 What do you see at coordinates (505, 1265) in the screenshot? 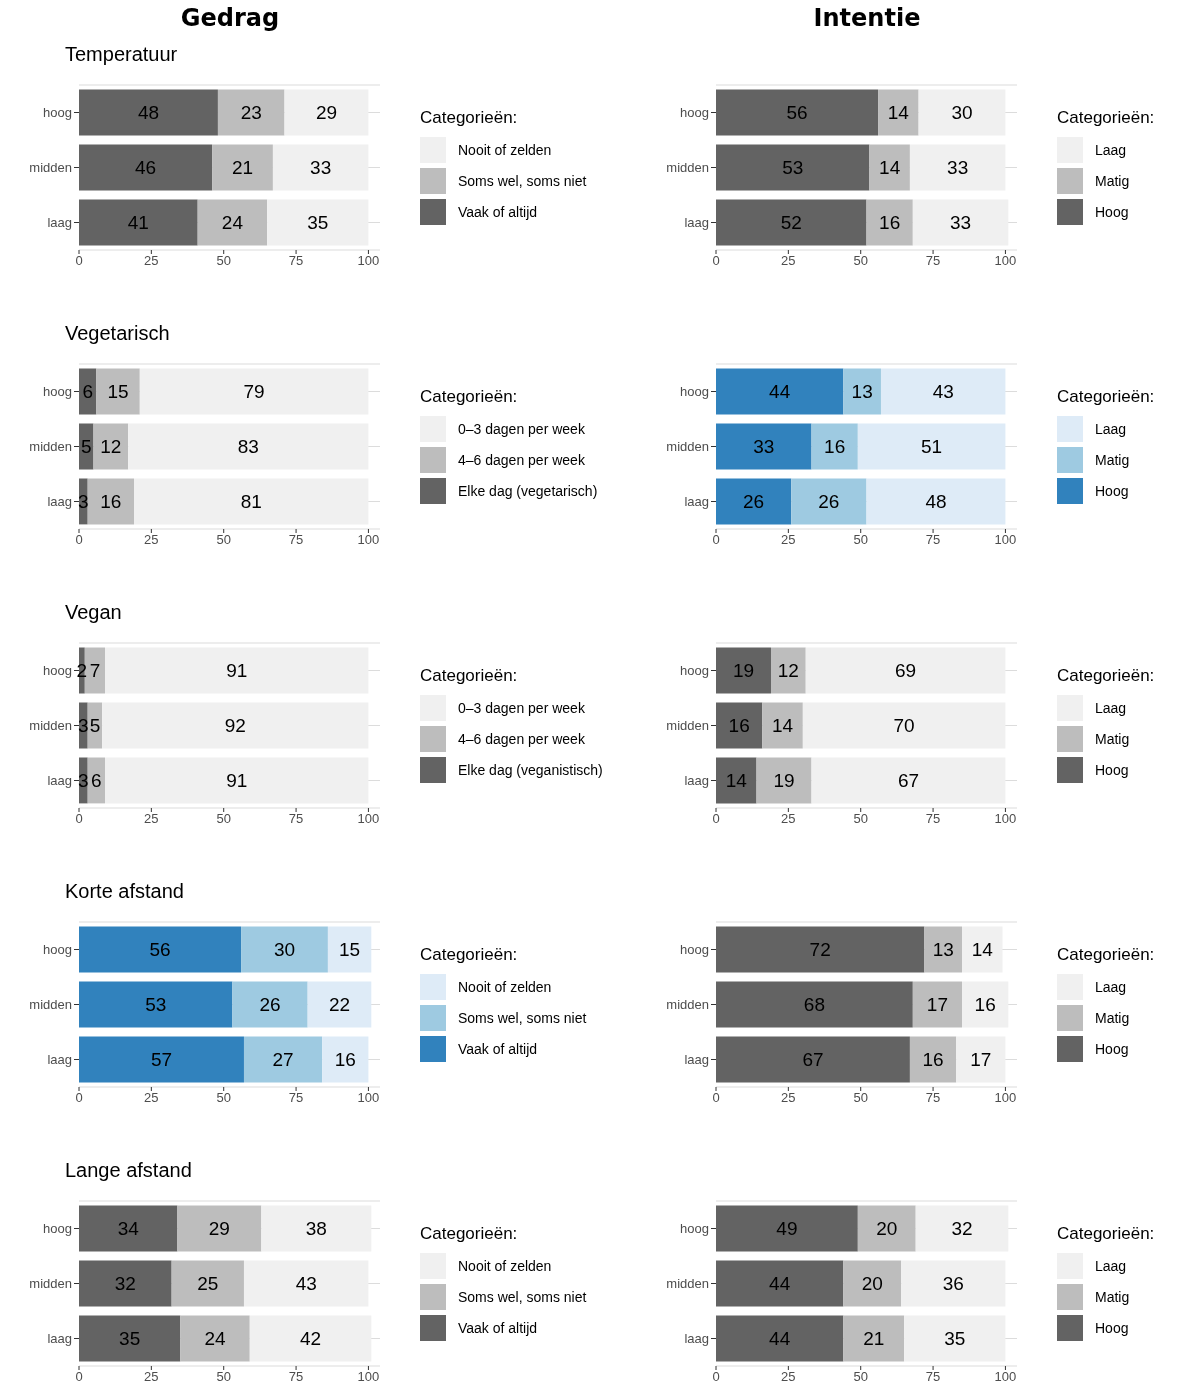
I see `legend-label: Nooit of zelden` at bounding box center [505, 1265].